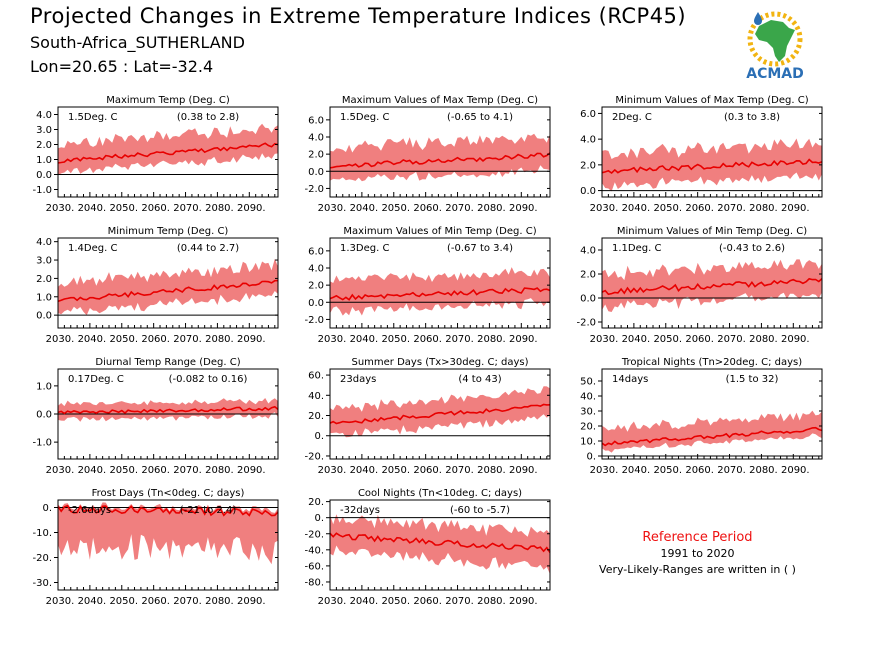  What do you see at coordinates (42, 533) in the screenshot?
I see `y-tick-label: -10.` at bounding box center [42, 533].